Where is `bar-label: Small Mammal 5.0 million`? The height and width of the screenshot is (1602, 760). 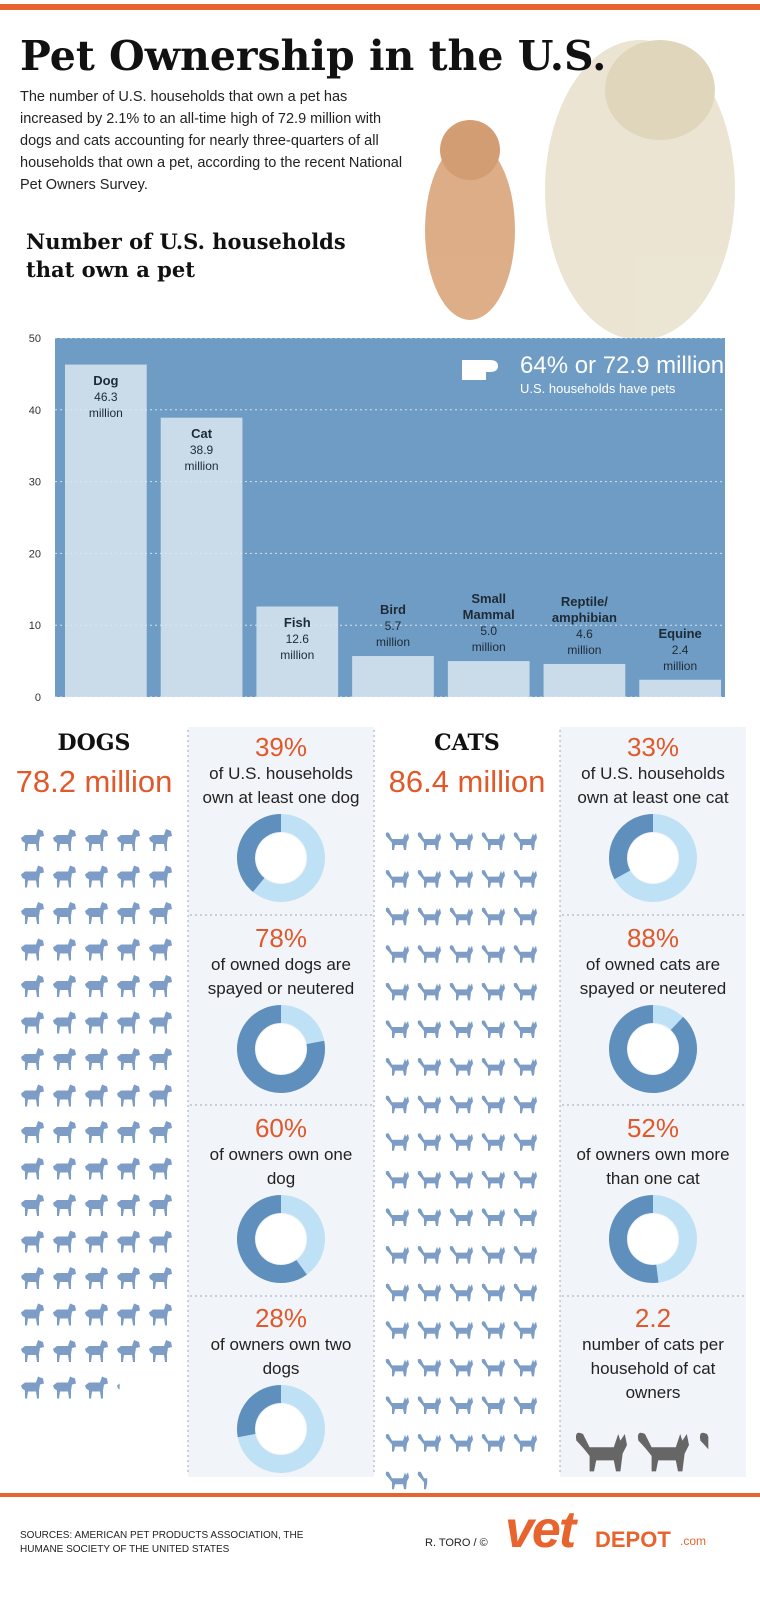
bar-label: Small Mammal 5.0 million is located at coordinates (489, 623).